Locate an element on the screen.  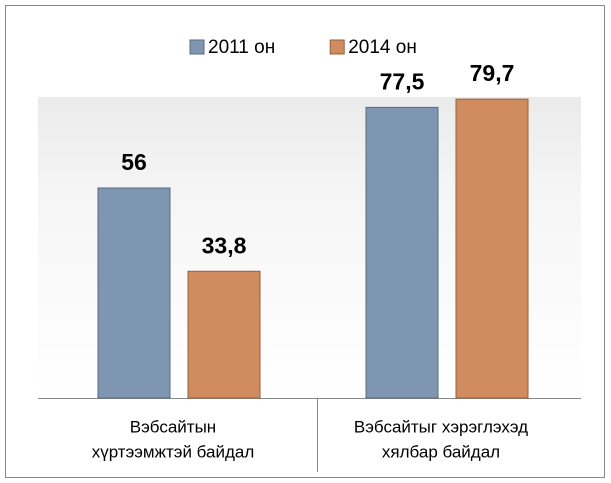
x-tick-label: Вэбсайтыг хэрэглэхэд is located at coordinates (441, 426).